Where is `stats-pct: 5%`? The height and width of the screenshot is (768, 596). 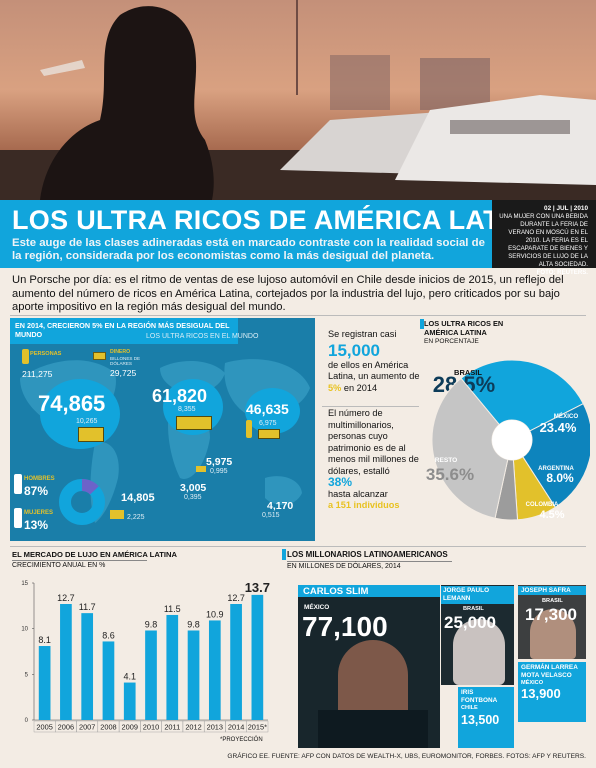 stats-pct: 5% is located at coordinates (335, 387).